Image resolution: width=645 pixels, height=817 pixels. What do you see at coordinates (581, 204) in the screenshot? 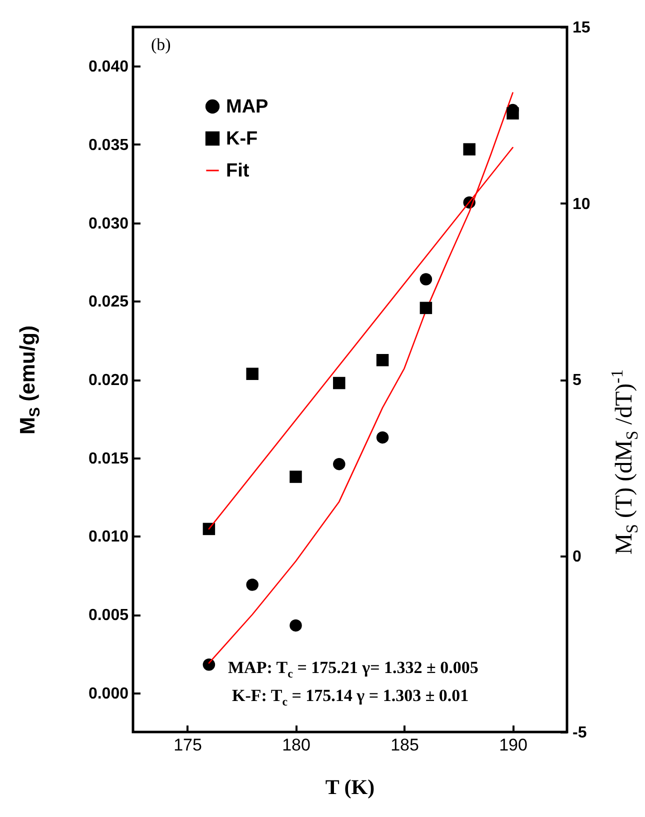
I see `y2-tick-label: 10` at bounding box center [581, 204].